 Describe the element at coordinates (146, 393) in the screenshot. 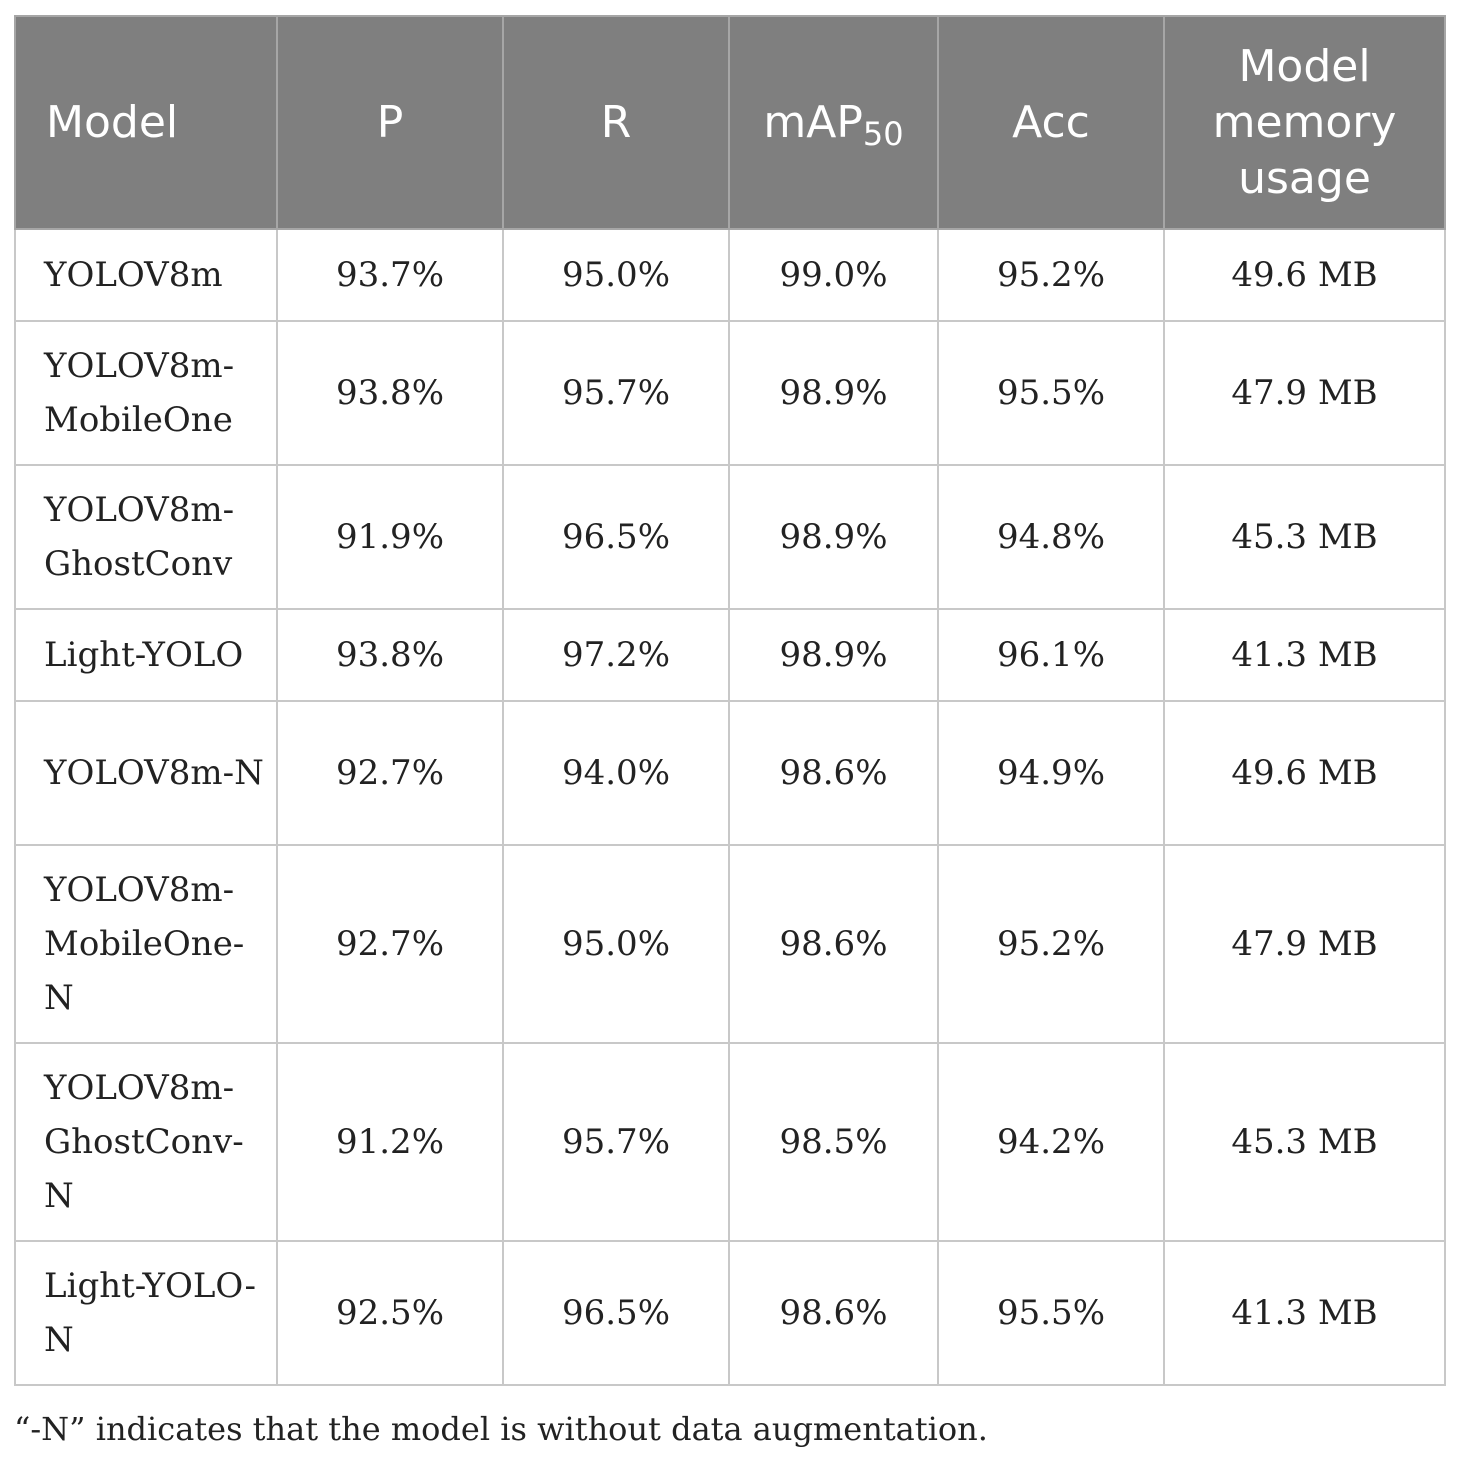

I see `cell-model: YOLOV8m-MobileOne` at that location.